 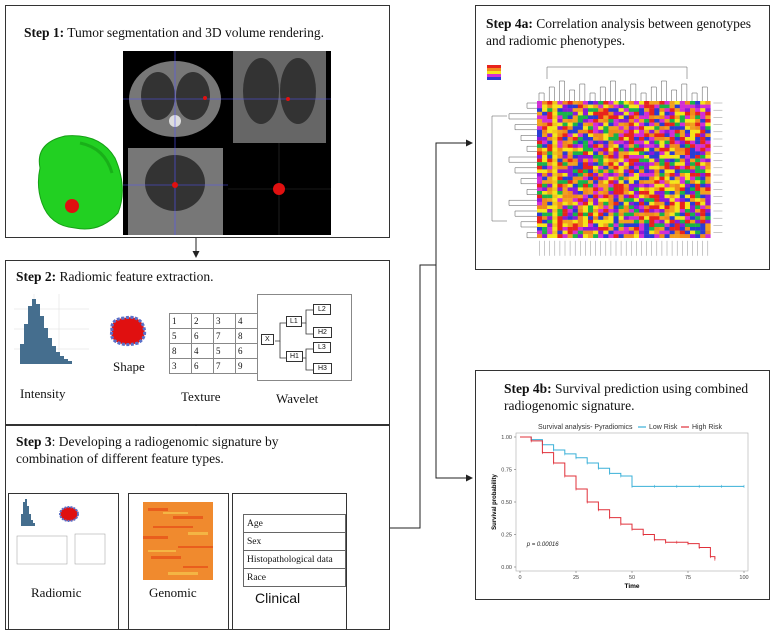 What do you see at coordinates (279, 97) in the screenshot?
I see `ct-coronal` at bounding box center [279, 97].